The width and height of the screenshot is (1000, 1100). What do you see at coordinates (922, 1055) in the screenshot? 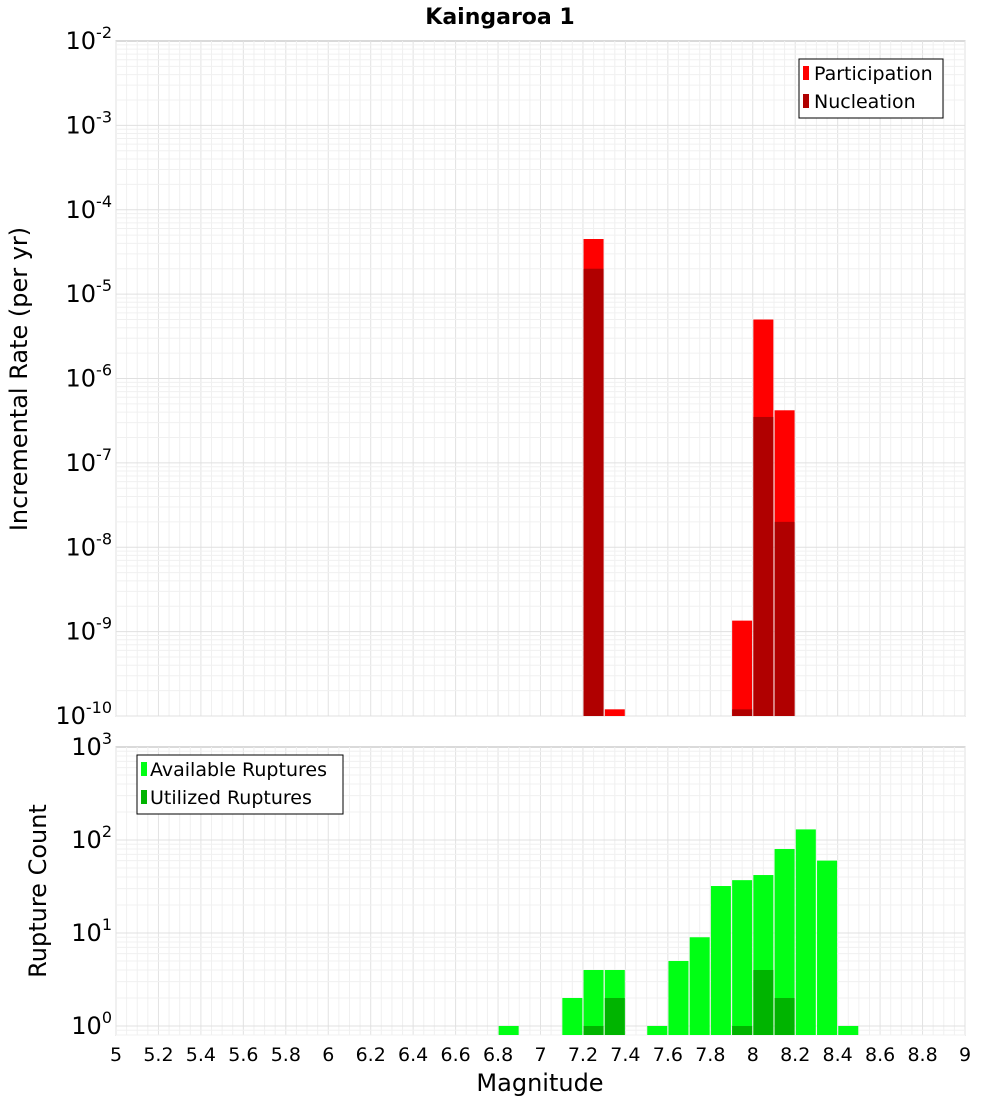
I see `x-tick-label: 8.8` at bounding box center [922, 1055].